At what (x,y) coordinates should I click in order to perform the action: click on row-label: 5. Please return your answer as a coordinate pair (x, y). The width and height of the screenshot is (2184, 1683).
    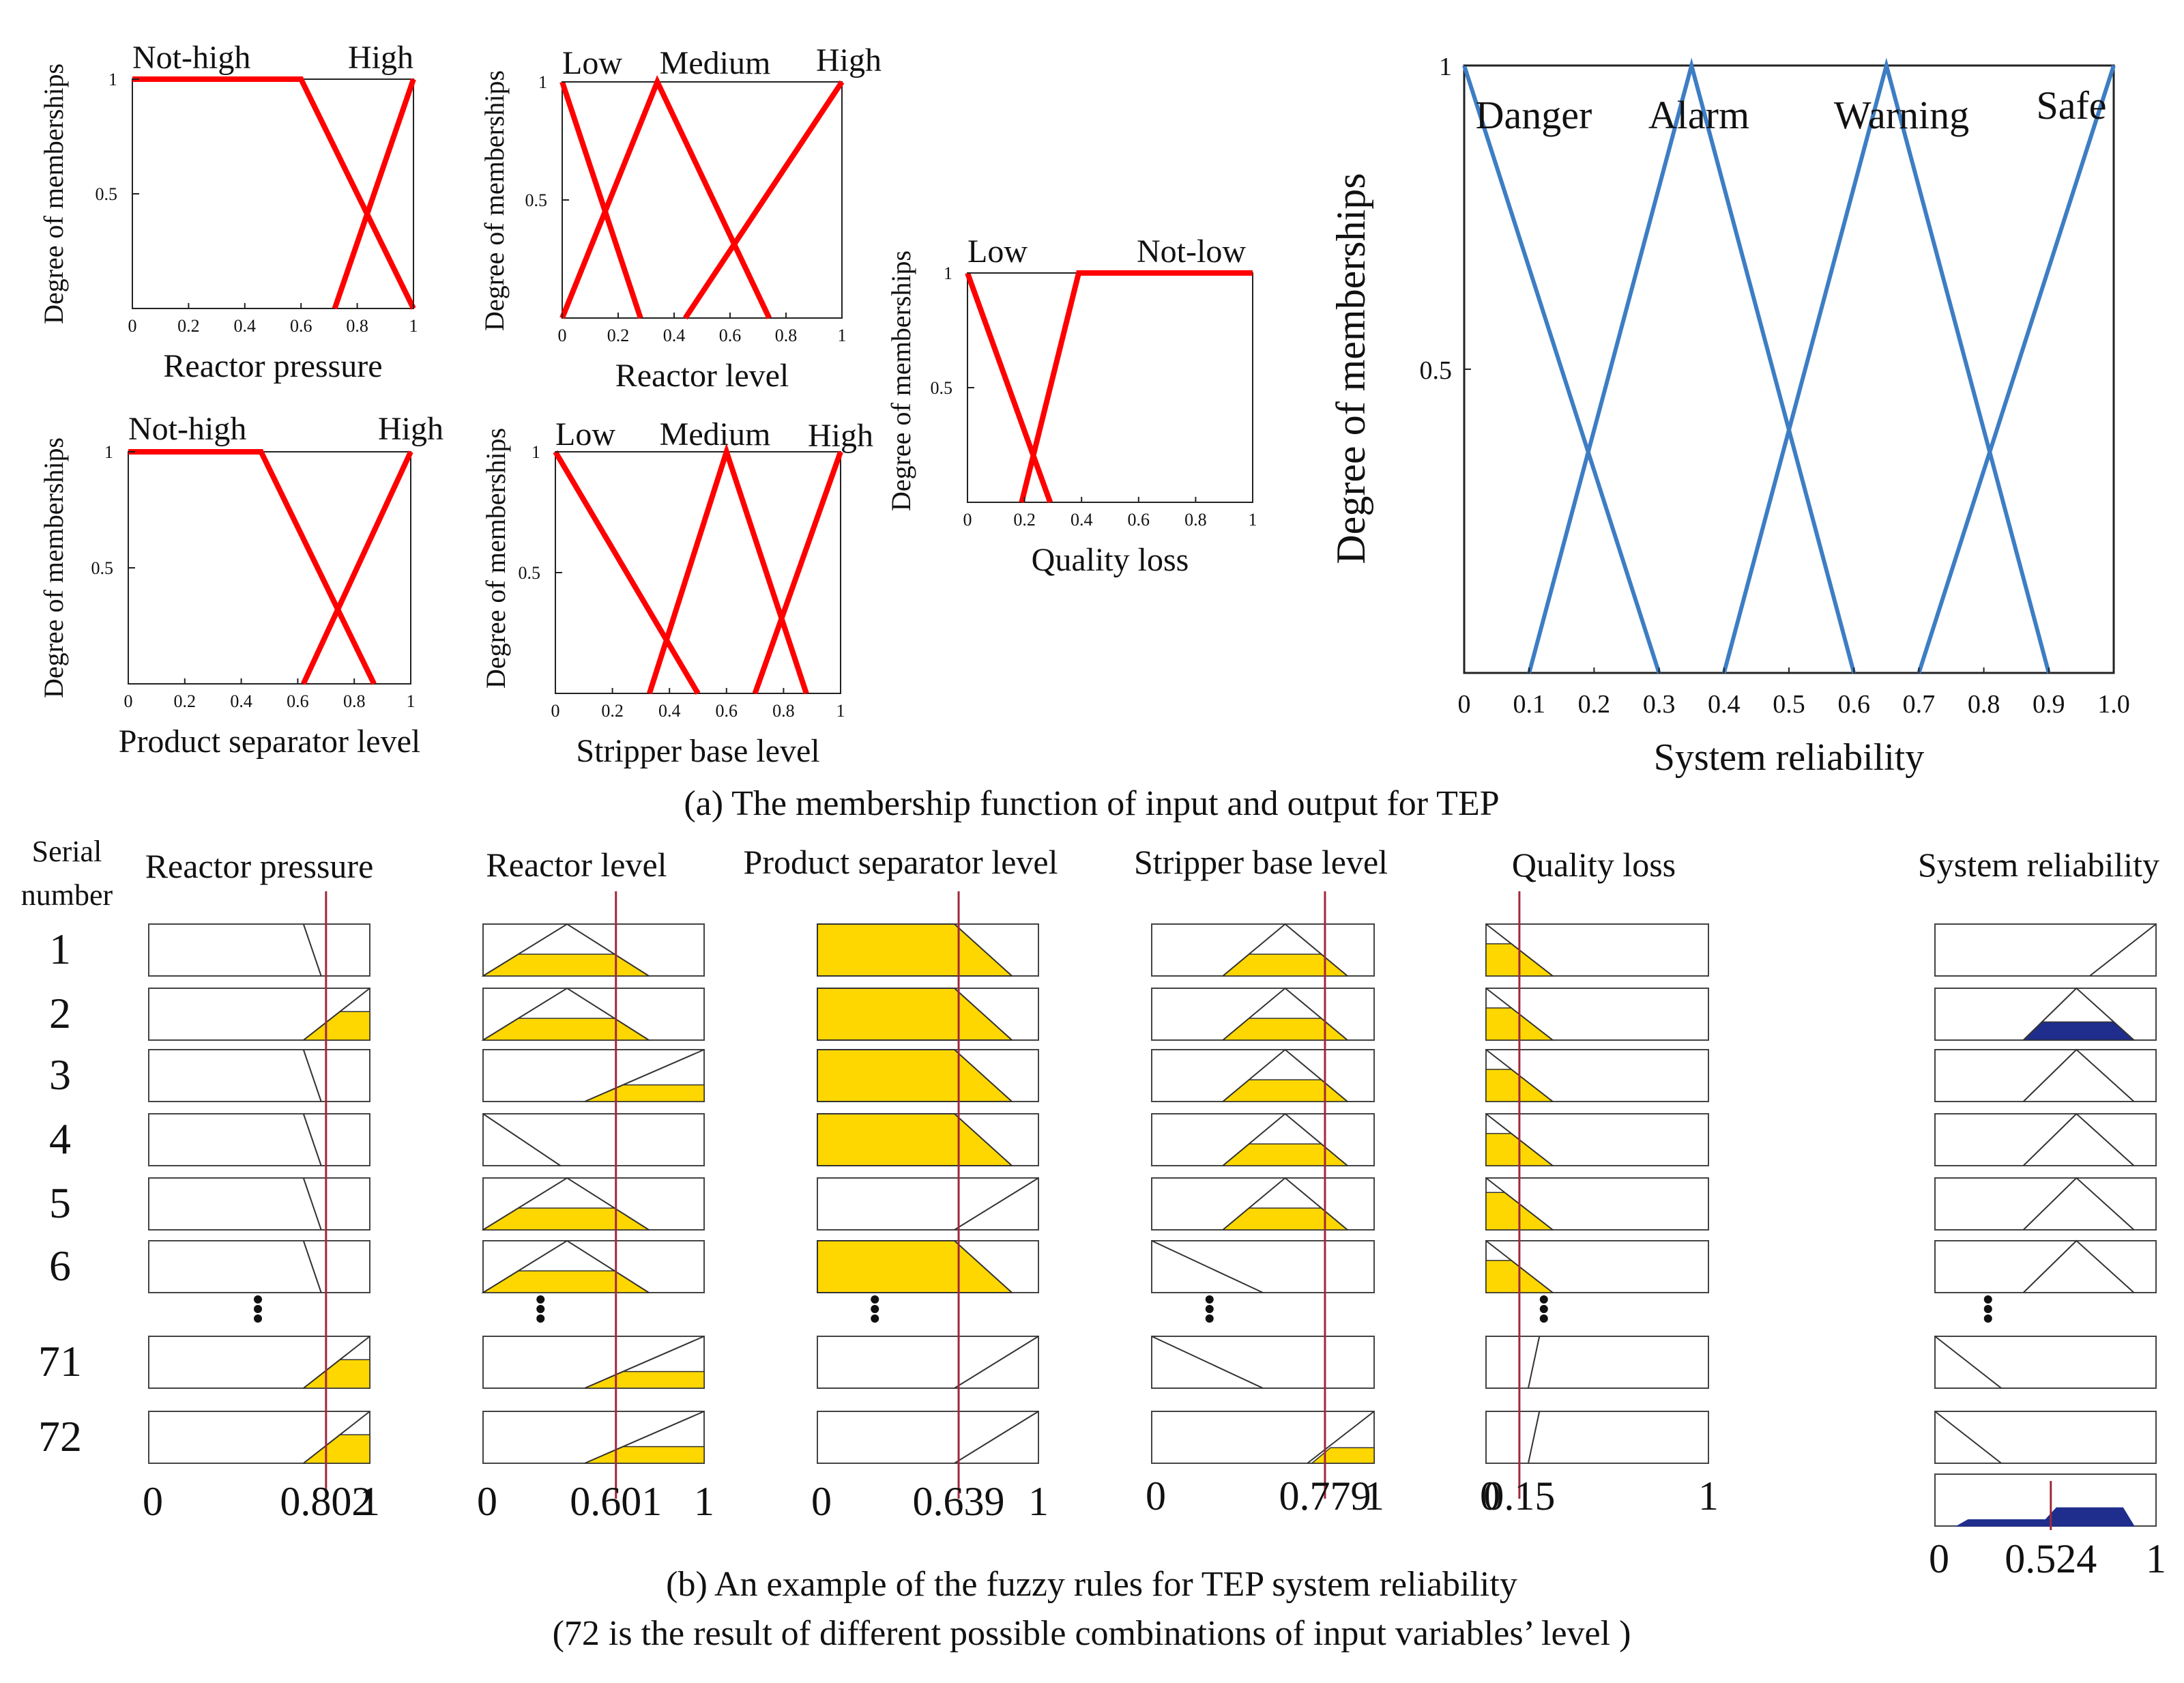
    Looking at the image, I should click on (60, 1203).